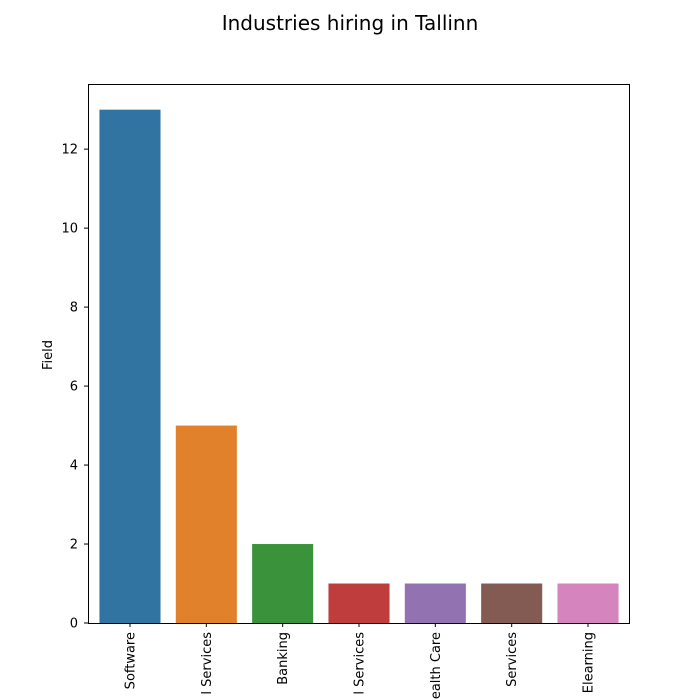 The height and width of the screenshot is (700, 700). What do you see at coordinates (589, 662) in the screenshot?
I see `x-tick-label-6: Elearning` at bounding box center [589, 662].